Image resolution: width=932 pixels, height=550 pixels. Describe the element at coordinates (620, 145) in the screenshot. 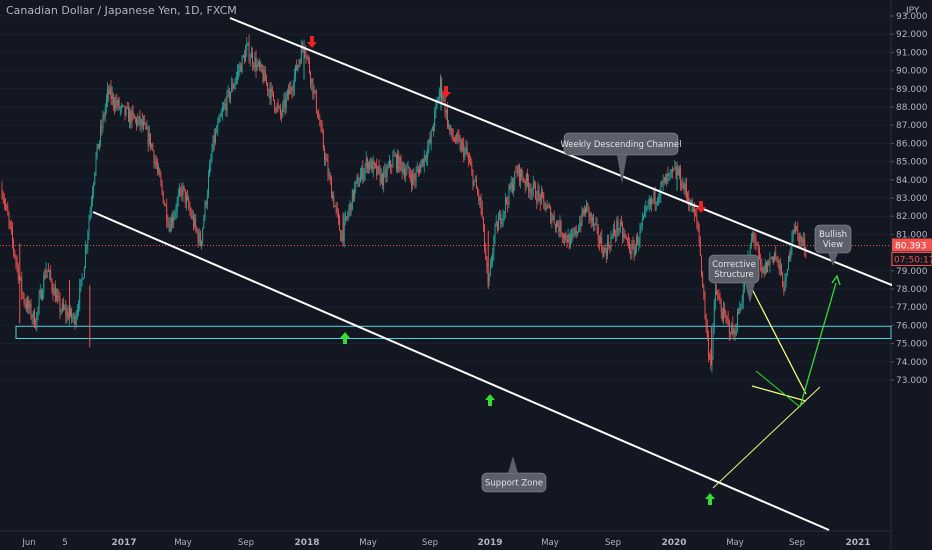

I see `weekly-descending-channel-callout-text: Weekly Descending Channel` at that location.